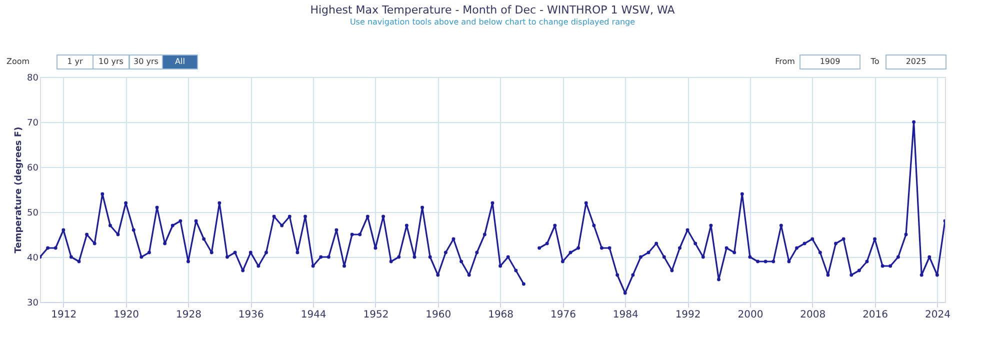  I want to click on y-tick-label: 50, so click(33, 213).